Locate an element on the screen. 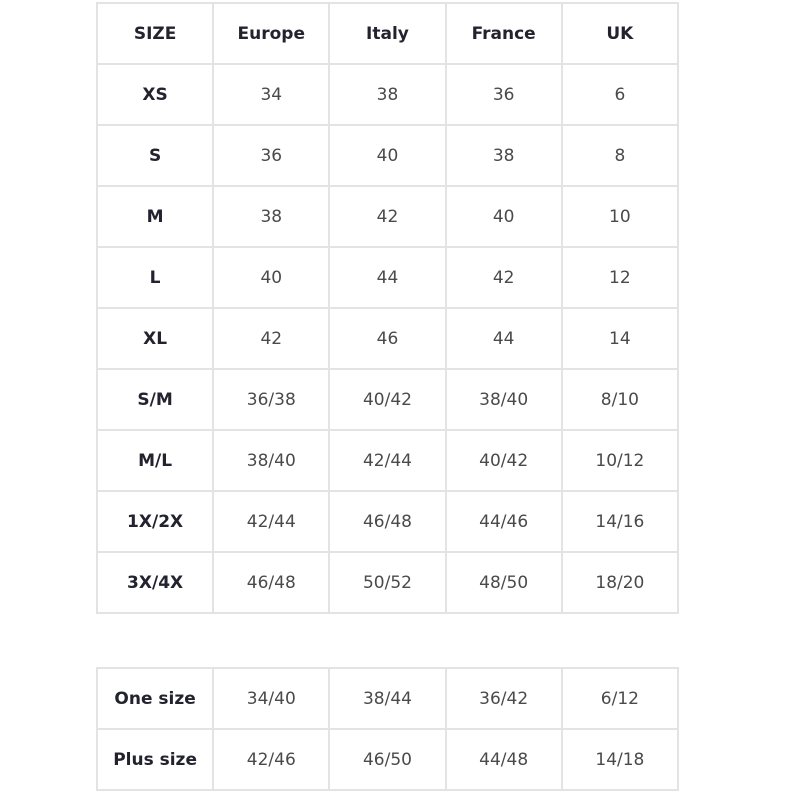 Image resolution: width=800 pixels, height=800 pixels. size-value: 14/16 is located at coordinates (620, 521).